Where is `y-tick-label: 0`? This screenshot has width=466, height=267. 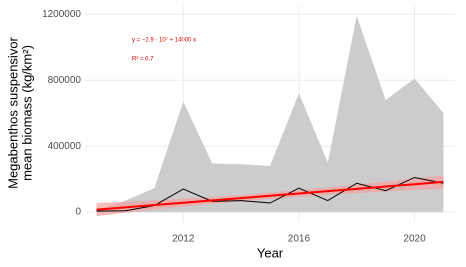 y-tick-label: 0 is located at coordinates (78, 212).